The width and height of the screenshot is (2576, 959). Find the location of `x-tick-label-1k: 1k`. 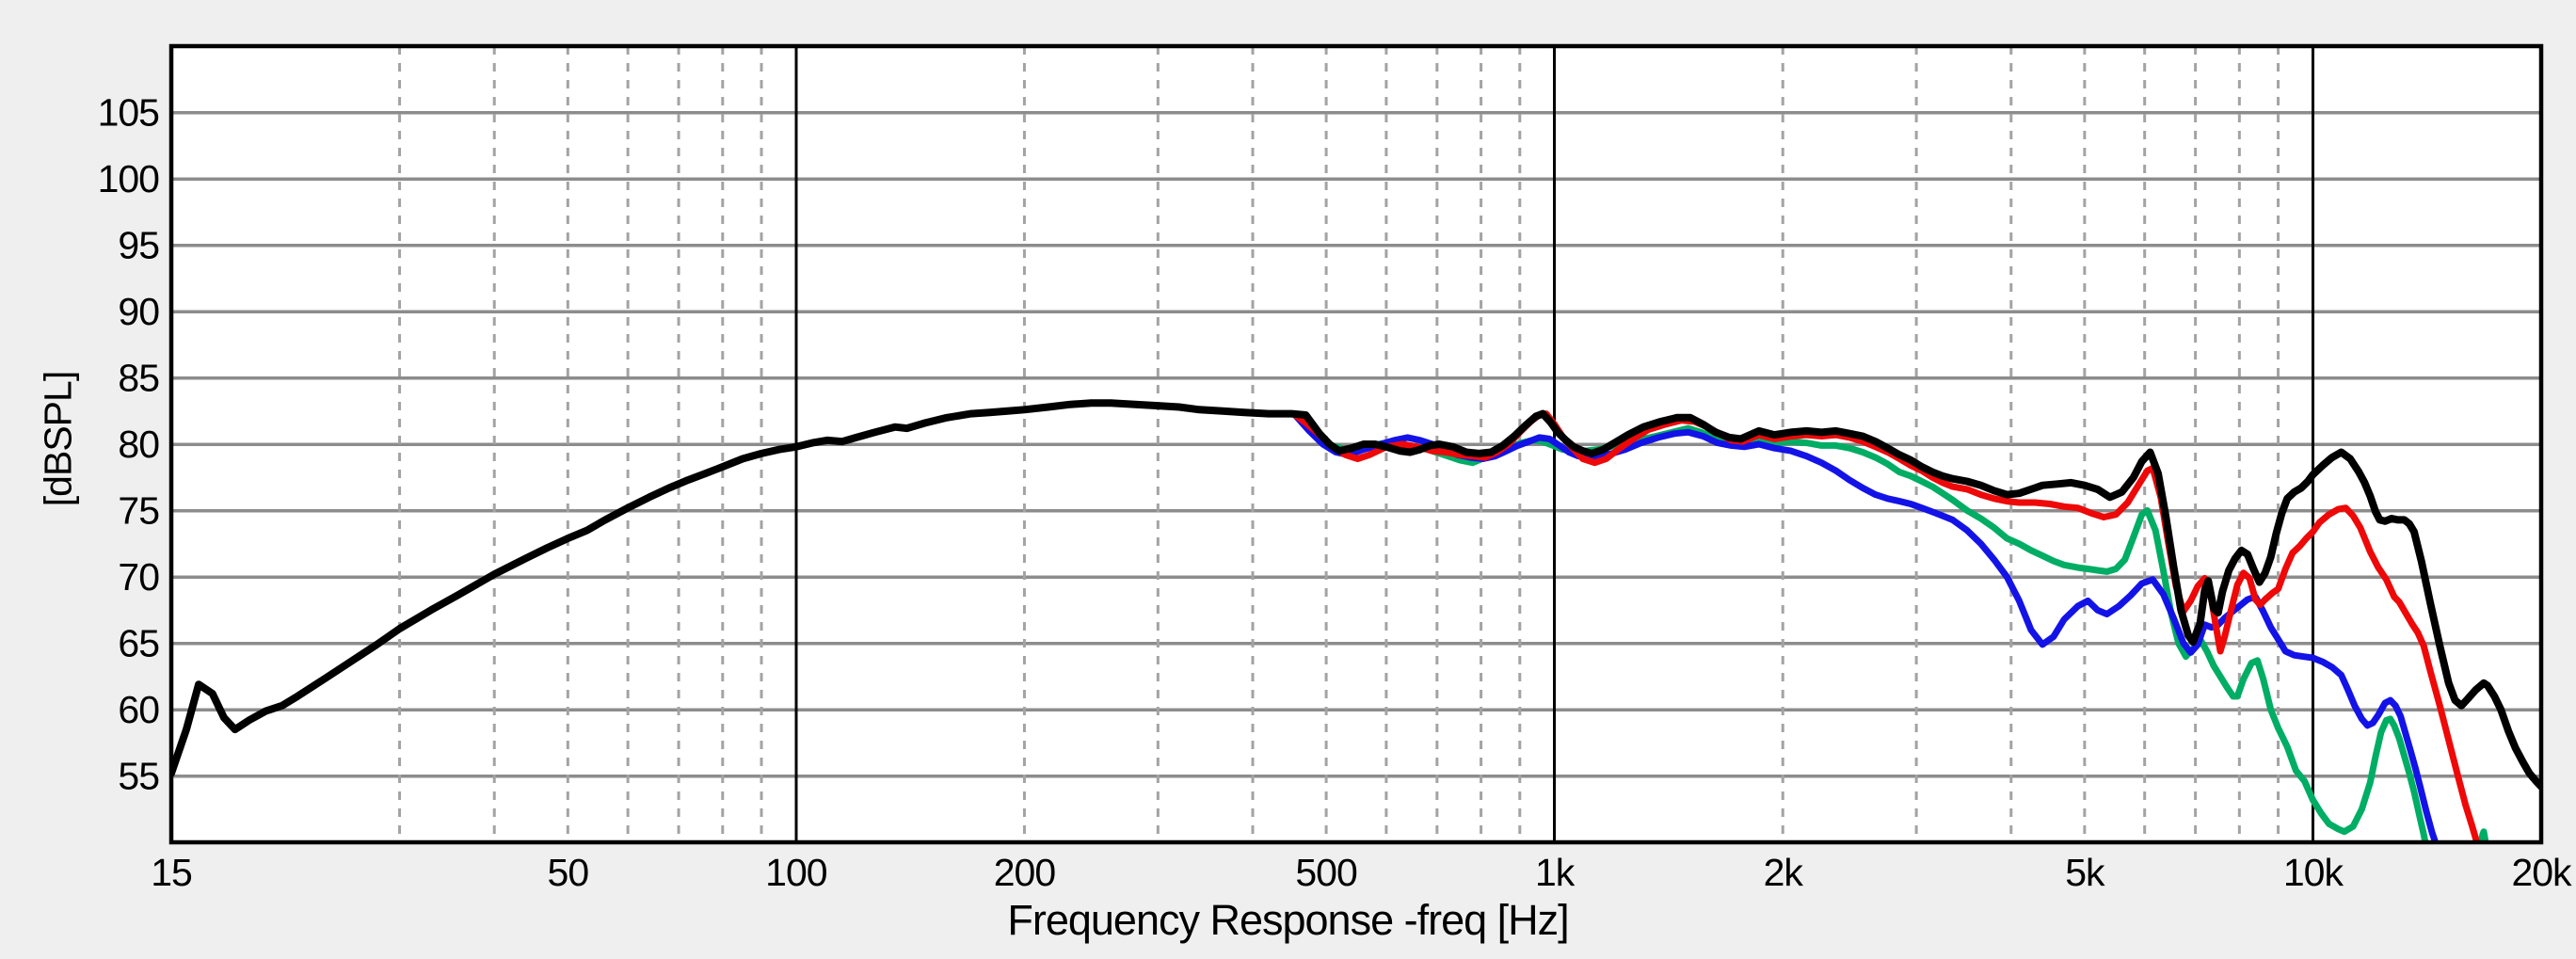

x-tick-label-1k: 1k is located at coordinates (1555, 872).